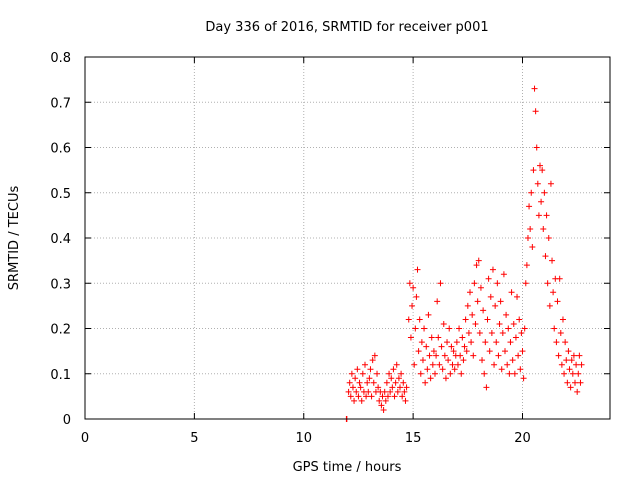  I want to click on x-tick-label: 5, so click(194, 438).